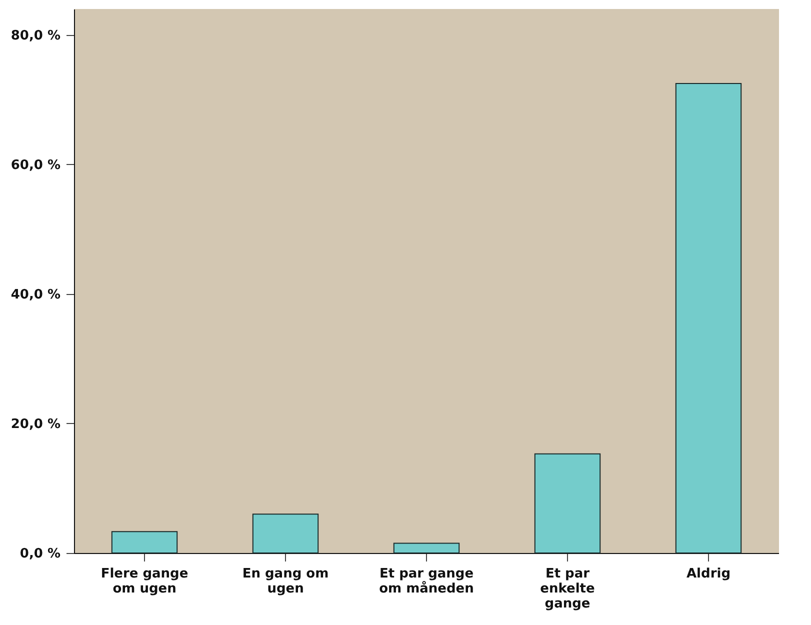 This screenshot has height=625, width=811. I want to click on y-tick-label: 80,0 %, so click(35, 36).